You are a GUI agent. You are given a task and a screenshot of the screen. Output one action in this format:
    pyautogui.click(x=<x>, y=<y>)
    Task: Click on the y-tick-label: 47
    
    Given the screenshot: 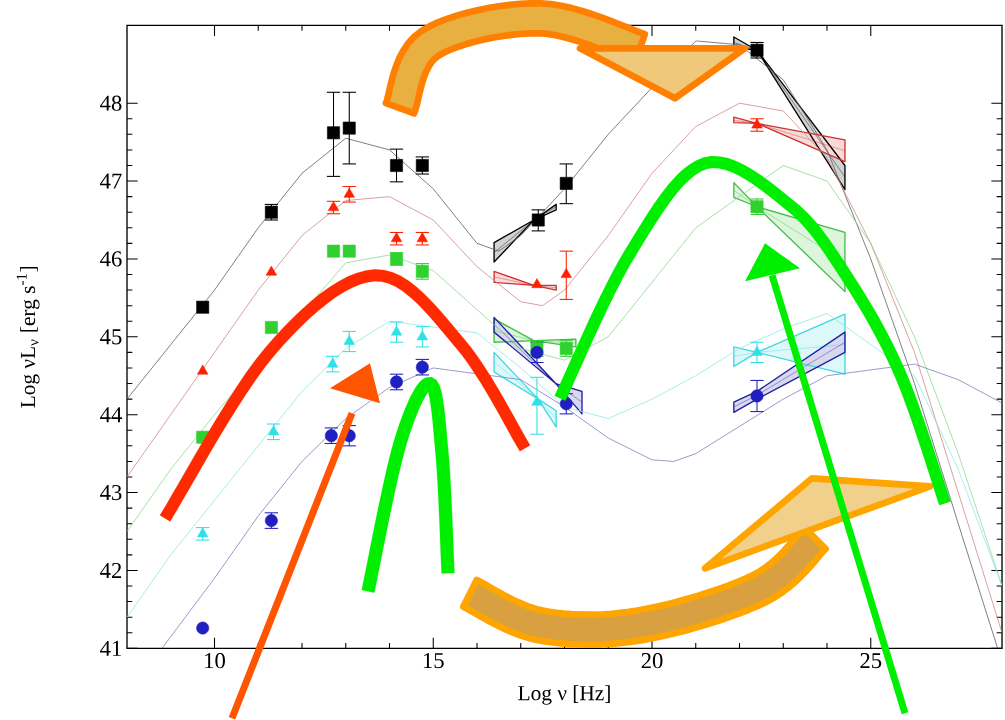 What is the action you would take?
    pyautogui.click(x=111, y=181)
    